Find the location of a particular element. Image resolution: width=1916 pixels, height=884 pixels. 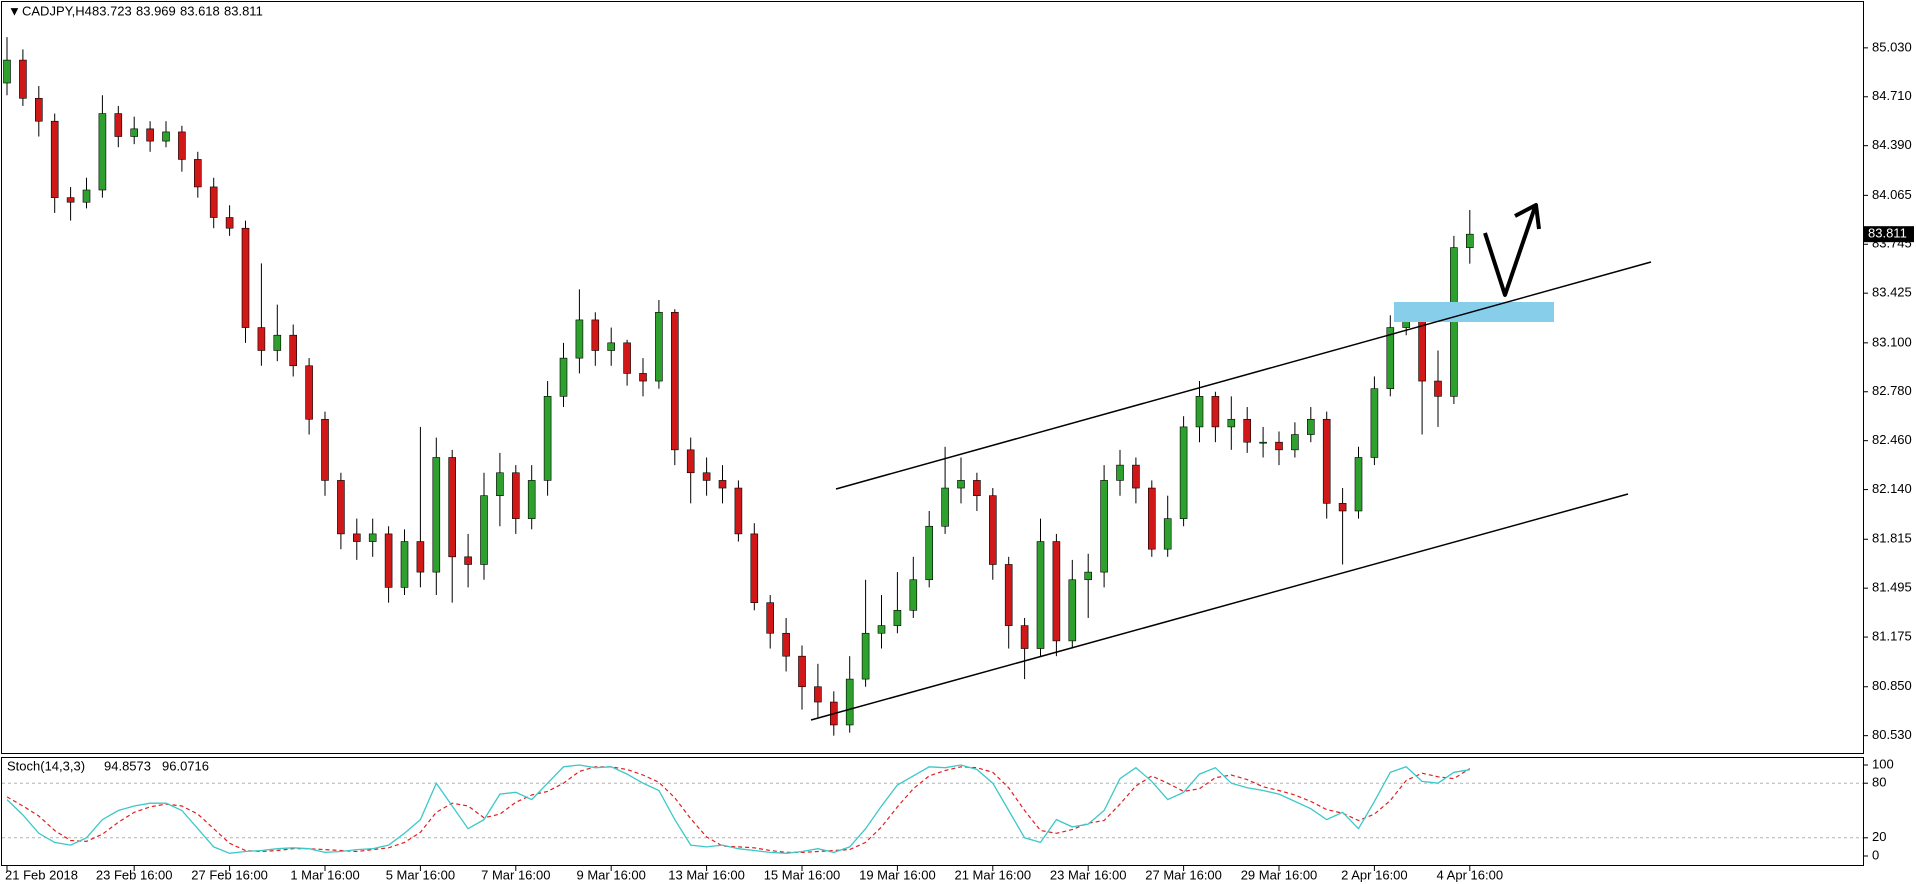

x-tick-label: 21 Mar 16:00 is located at coordinates (992, 874).